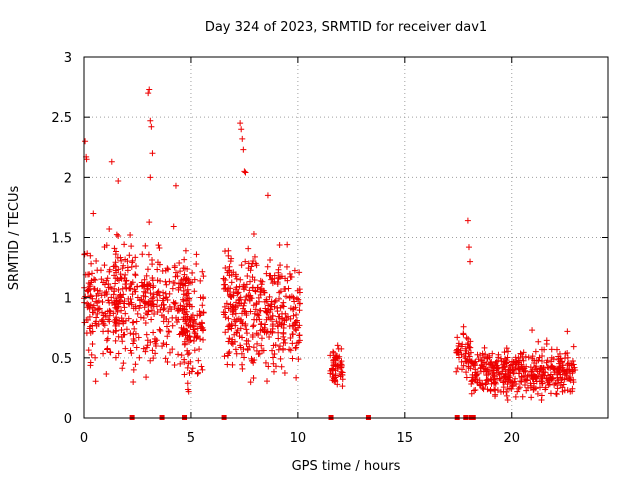 The width and height of the screenshot is (640, 480). What do you see at coordinates (84, 438) in the screenshot?
I see `x-tick-label: 0` at bounding box center [84, 438].